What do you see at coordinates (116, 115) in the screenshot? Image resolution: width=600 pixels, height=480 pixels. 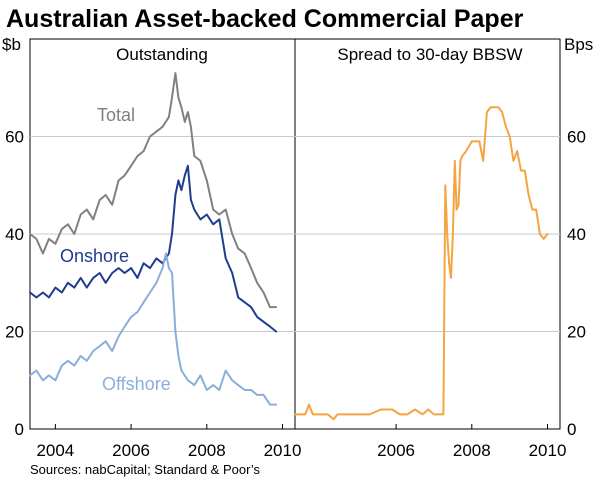 I see `total-series-label: Total` at bounding box center [116, 115].